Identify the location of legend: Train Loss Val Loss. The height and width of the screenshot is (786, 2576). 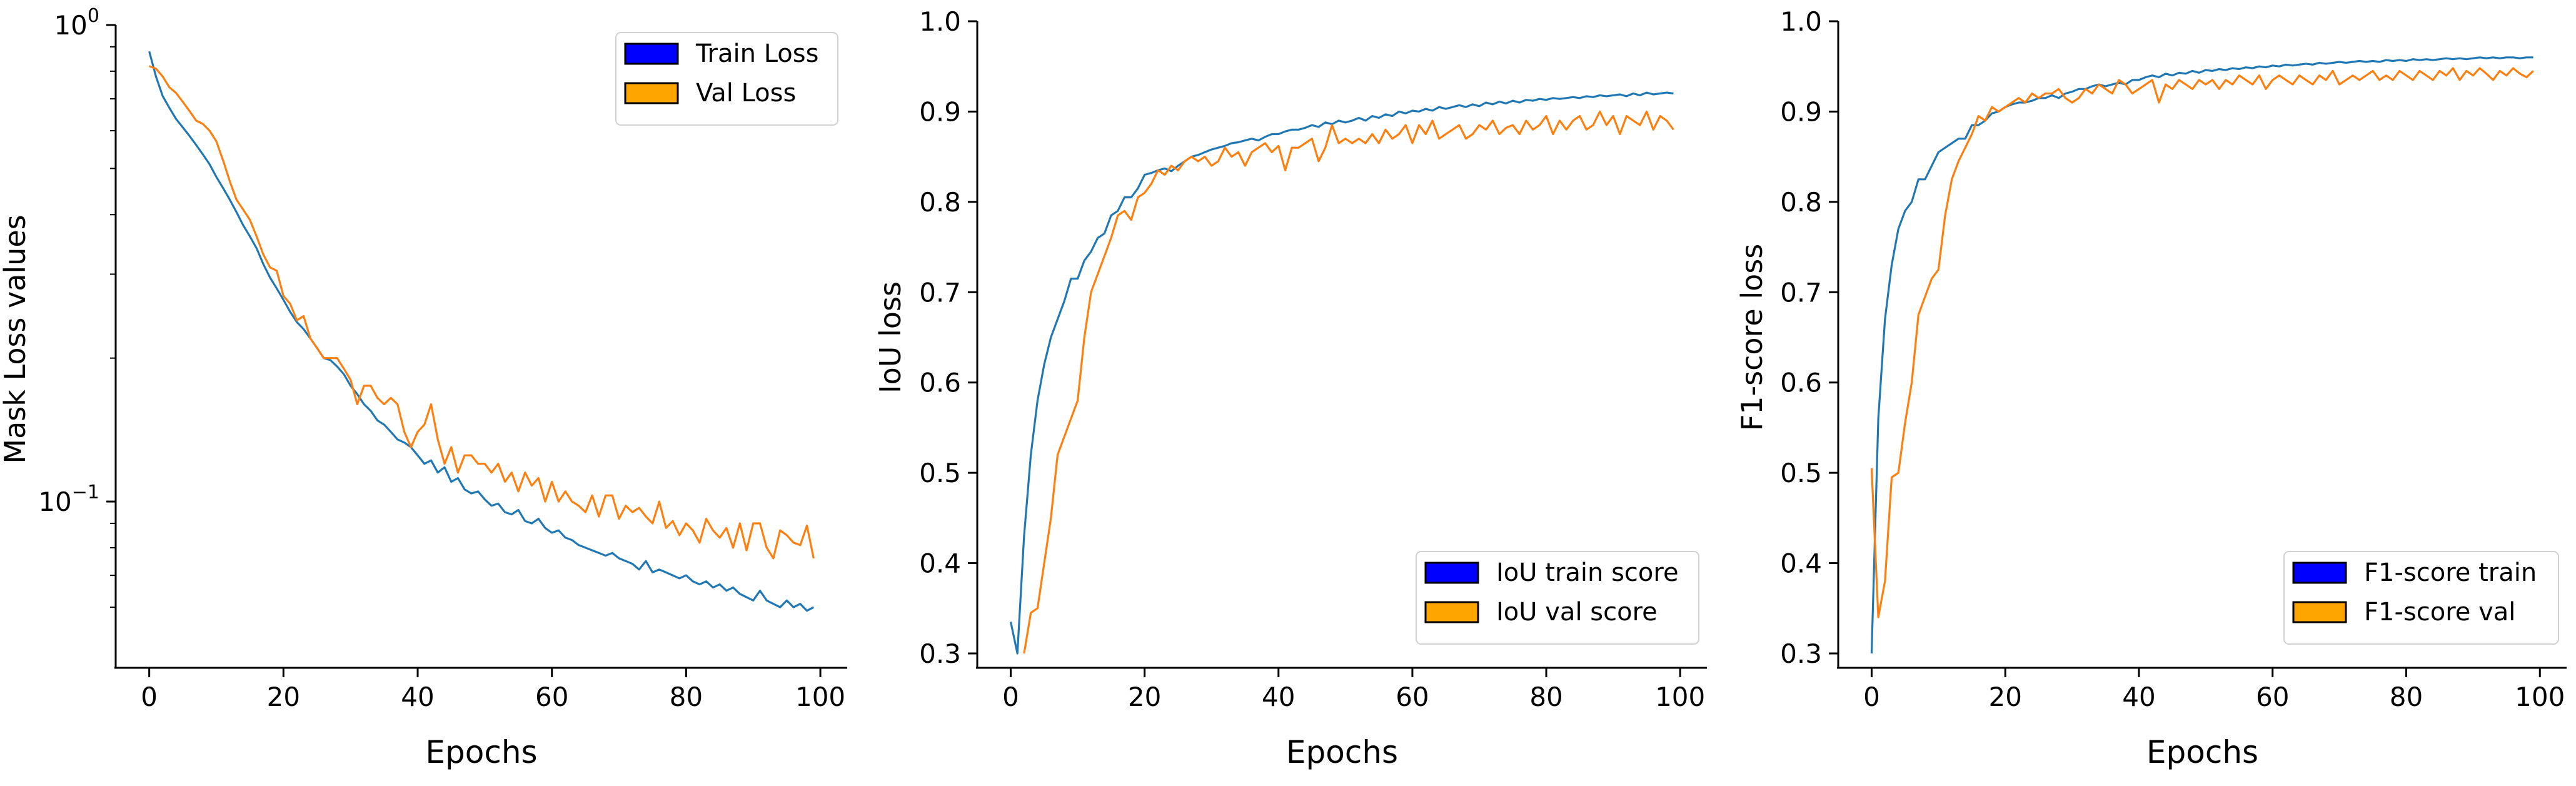
(726, 79).